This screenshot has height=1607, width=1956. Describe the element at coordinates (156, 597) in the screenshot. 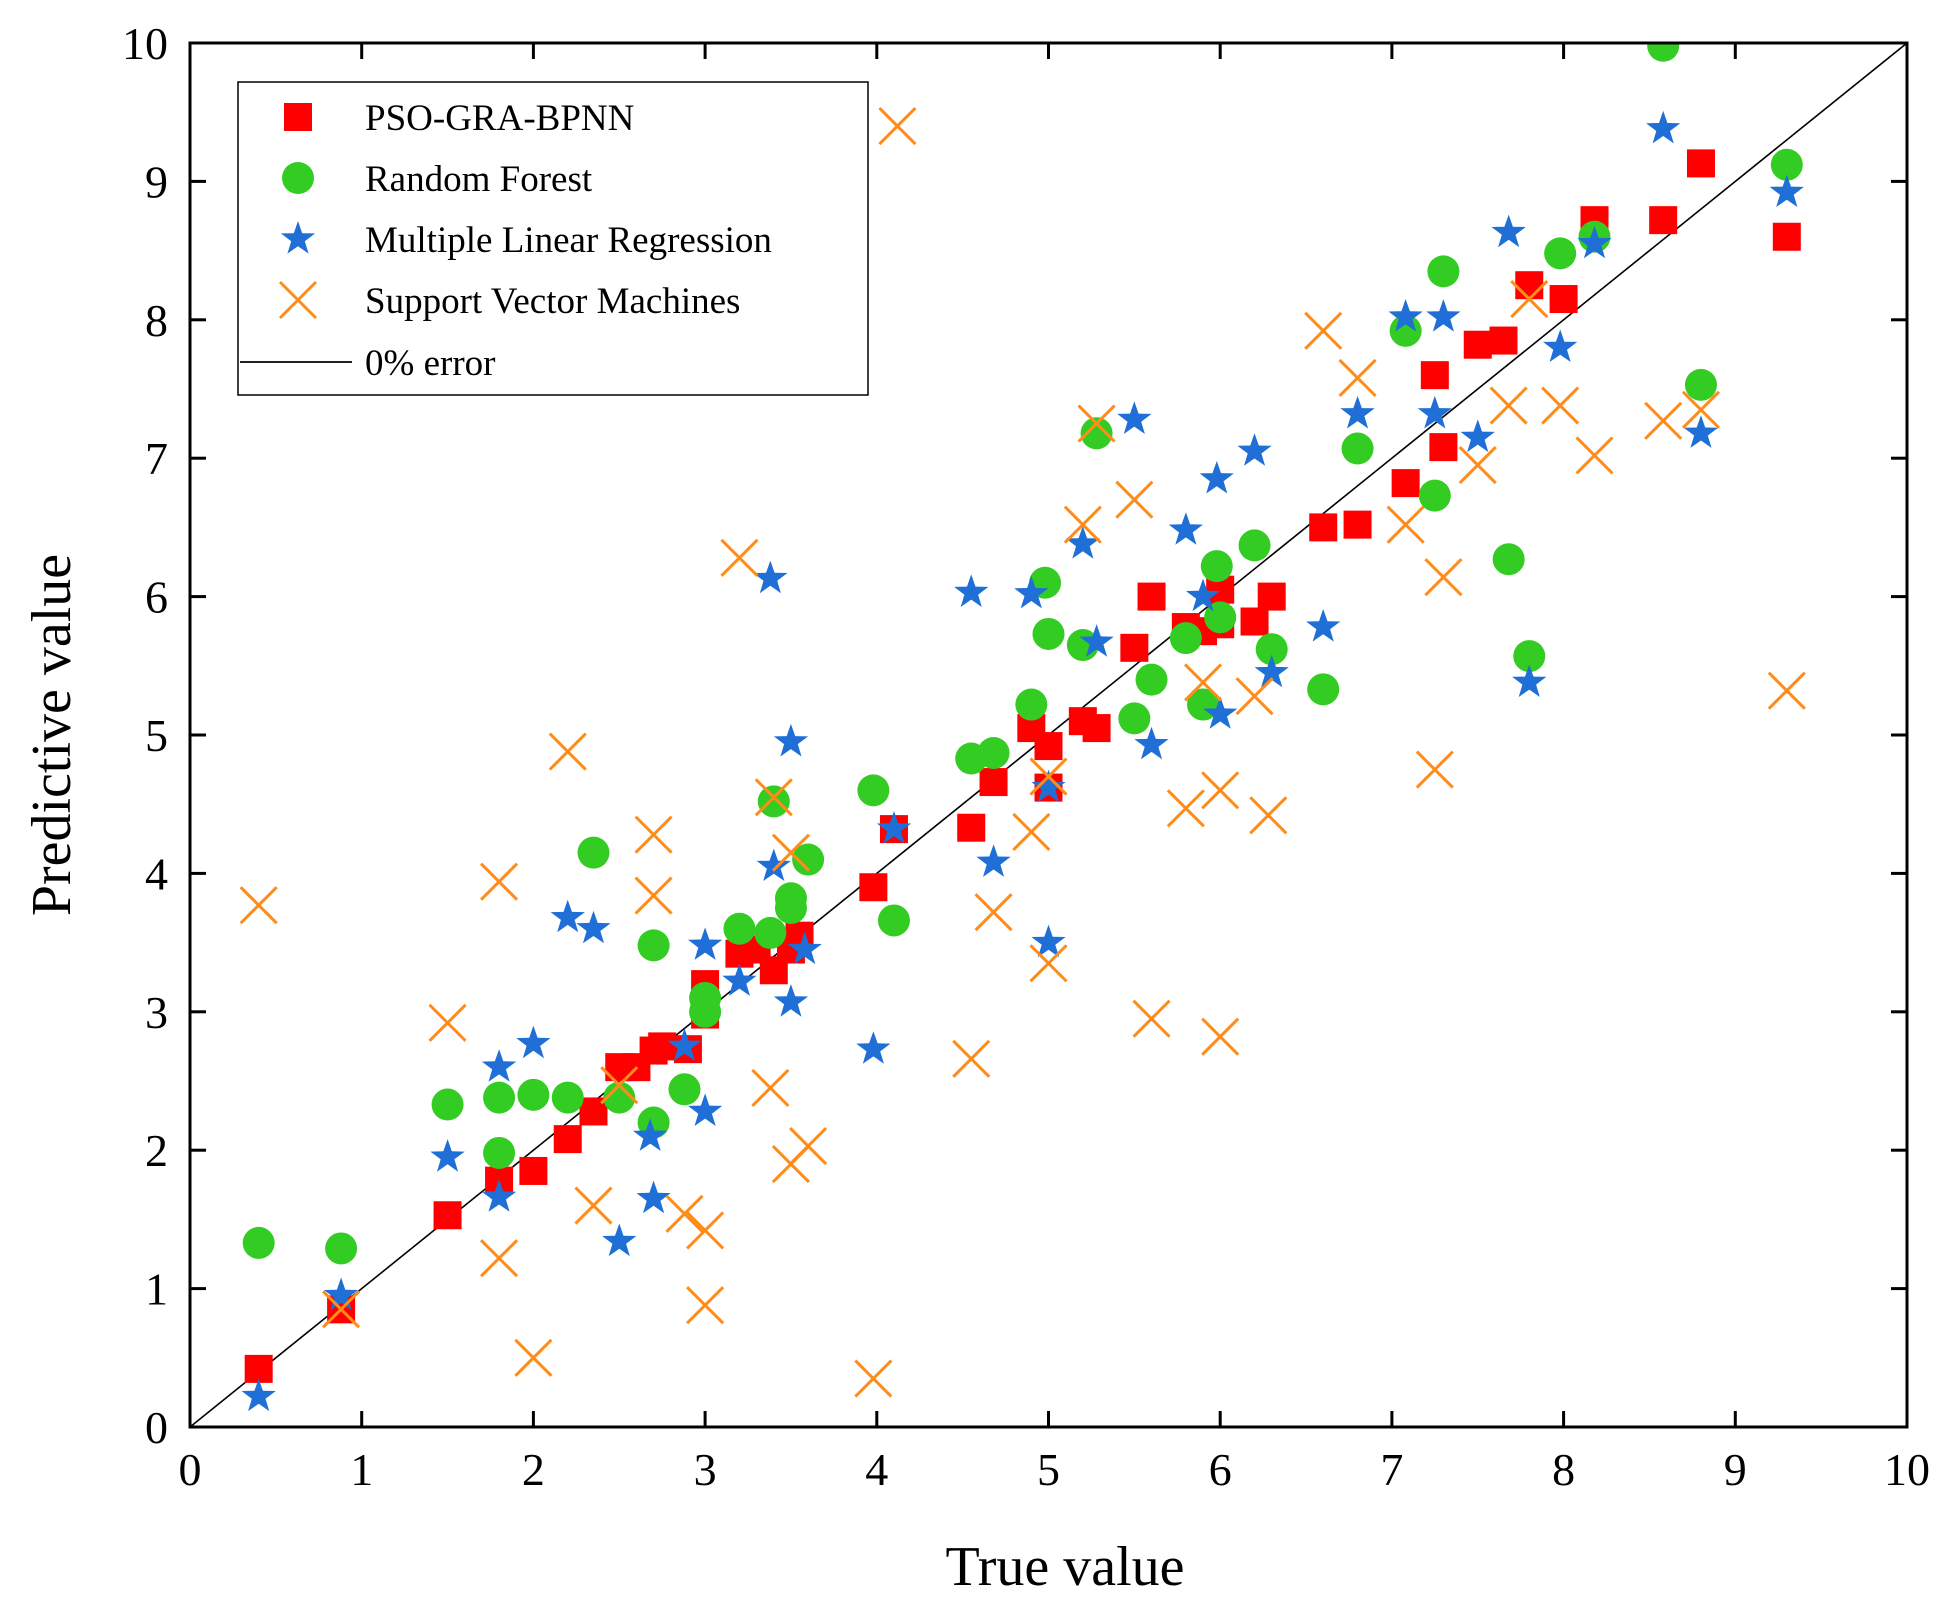

I see `y-tick-label: 6` at that location.